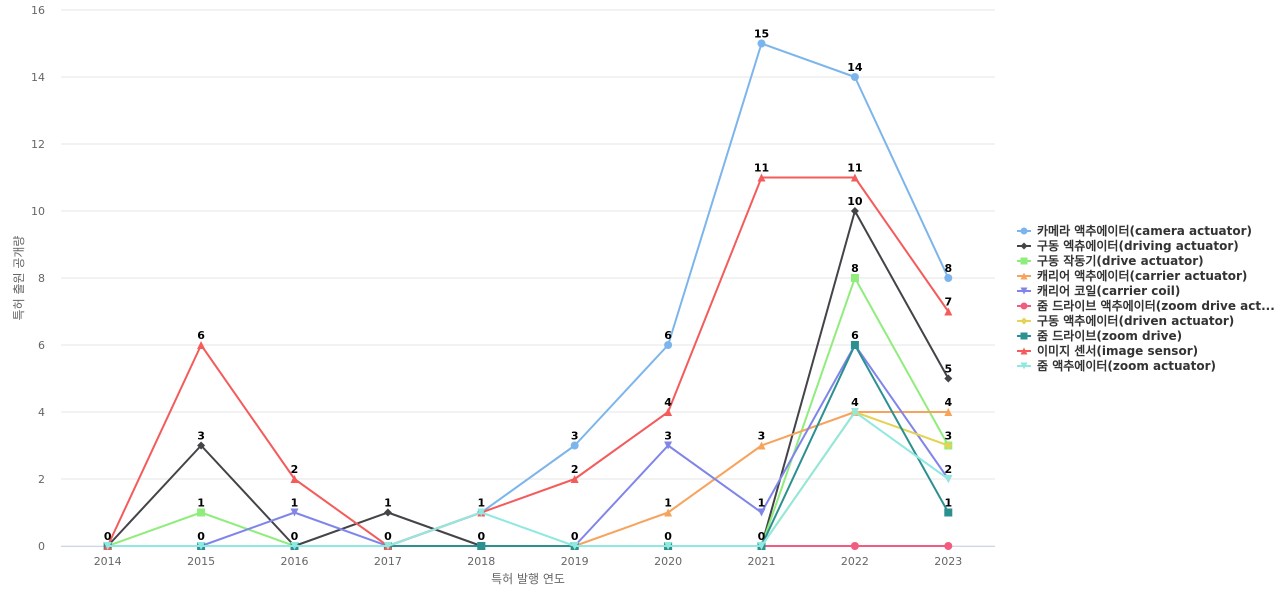 Image resolution: width=1280 pixels, height=600 pixels. Describe the element at coordinates (528, 561) in the screenshot. I see `x-axis-ticks: 2014 2015 2016 2017 2018 2019 2020 2021 2022 2023` at that location.